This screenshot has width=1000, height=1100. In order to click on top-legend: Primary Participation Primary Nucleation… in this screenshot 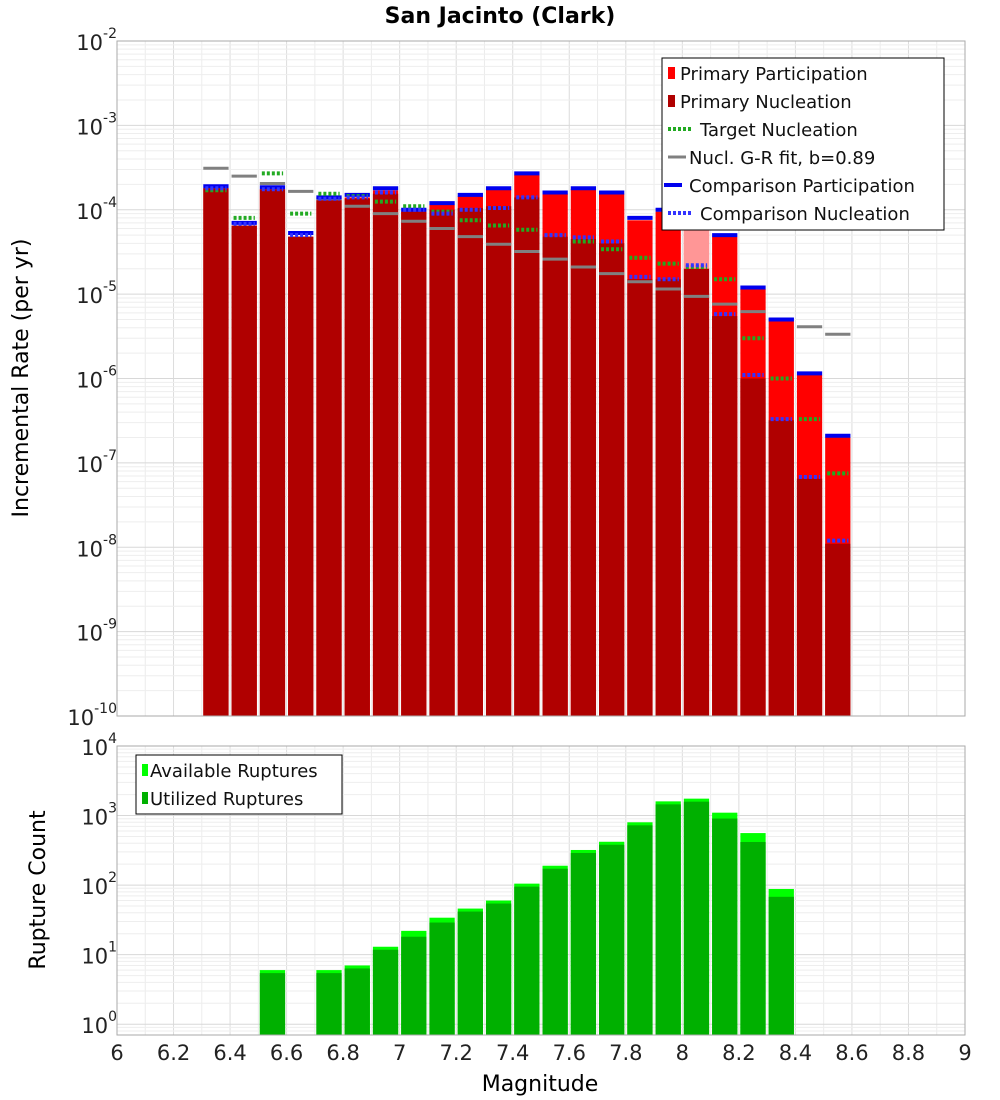, I will do `click(803, 144)`.